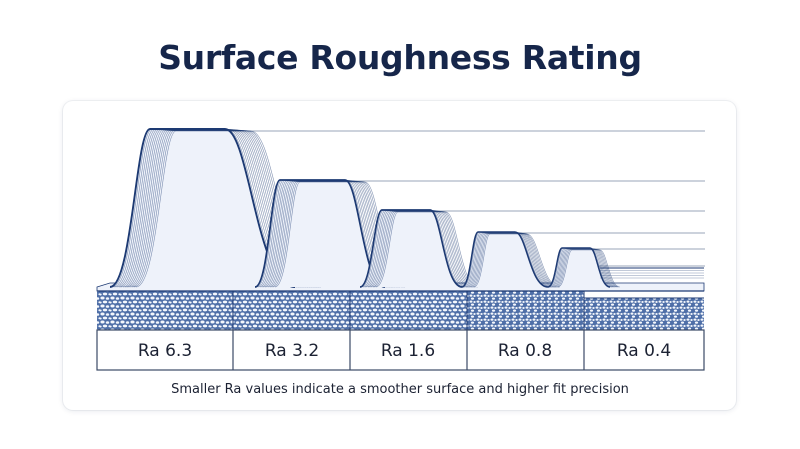 The width and height of the screenshot is (800, 449). What do you see at coordinates (408, 351) in the screenshot?
I see `grade-label-ra-1-6: Ra 1.6` at bounding box center [408, 351].